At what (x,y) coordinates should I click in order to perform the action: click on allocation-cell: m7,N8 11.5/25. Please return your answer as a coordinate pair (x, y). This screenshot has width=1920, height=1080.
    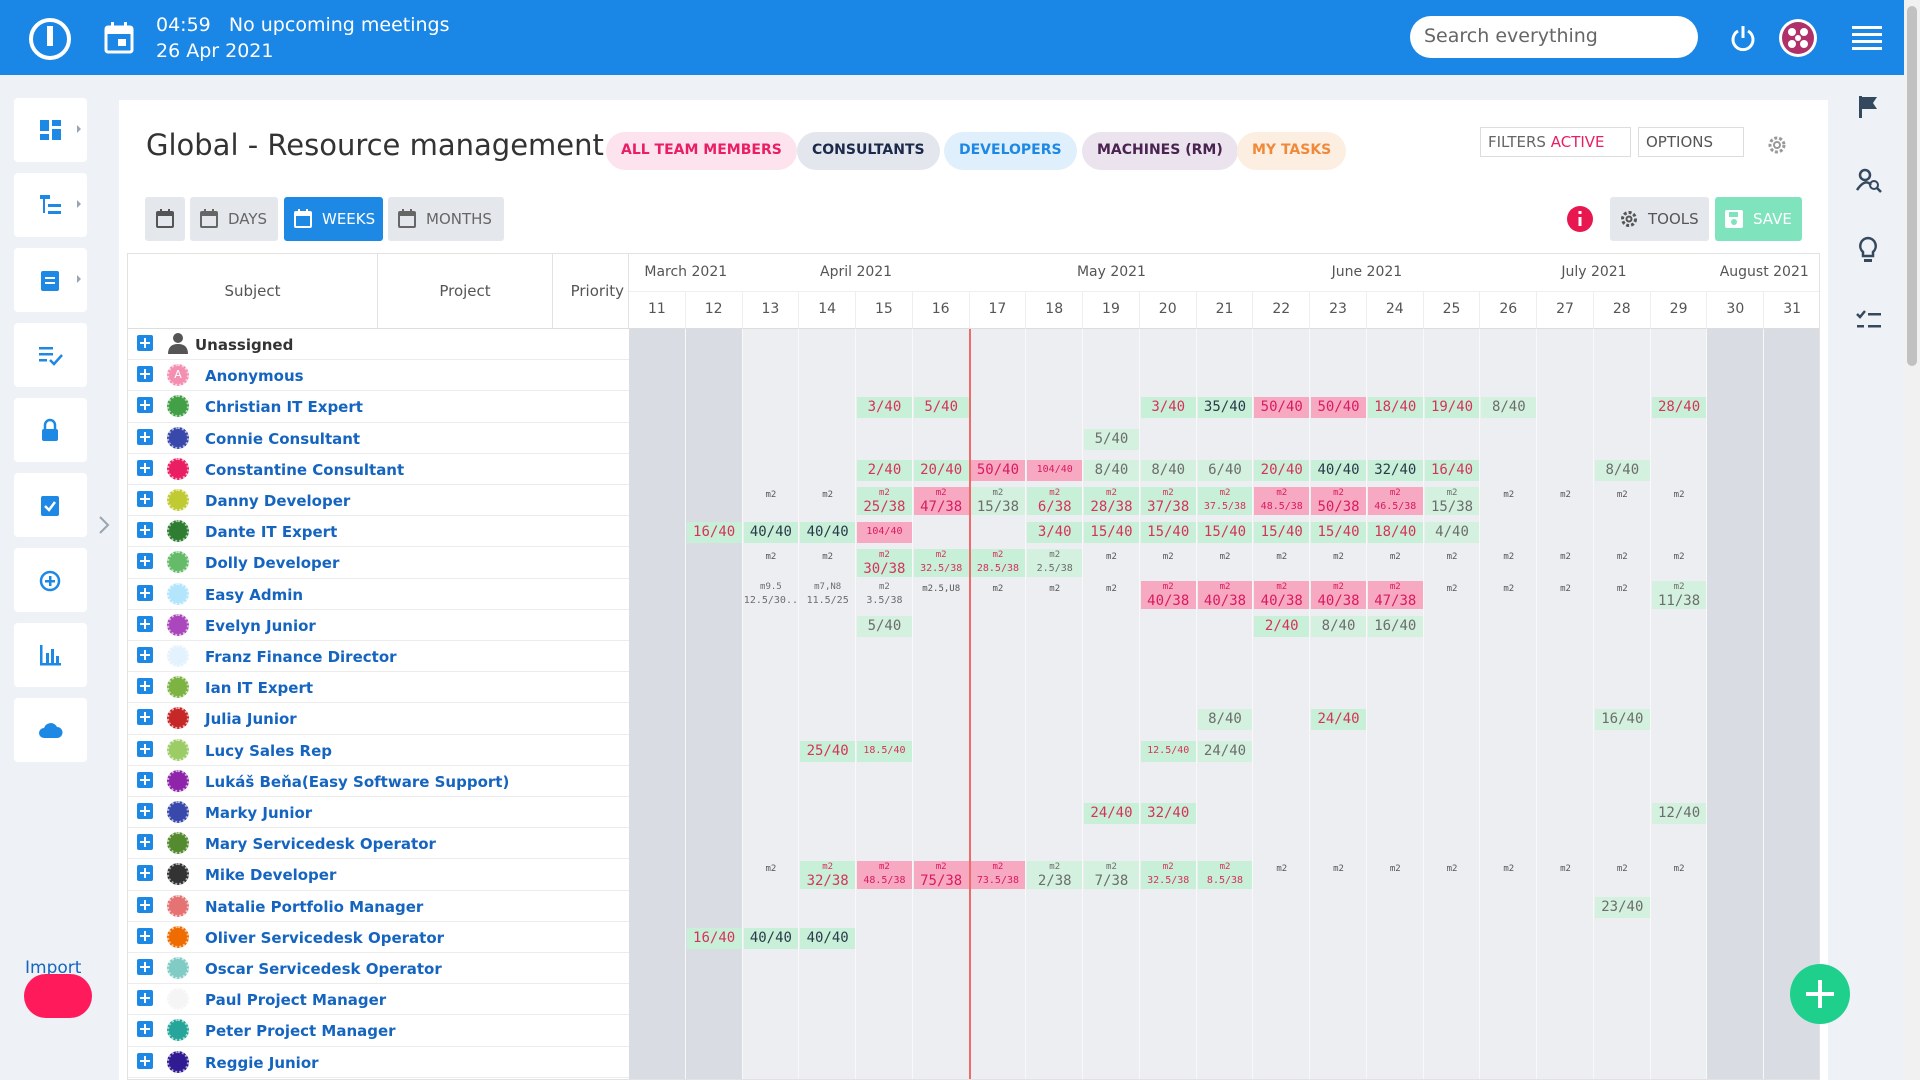
    Looking at the image, I should click on (827, 595).